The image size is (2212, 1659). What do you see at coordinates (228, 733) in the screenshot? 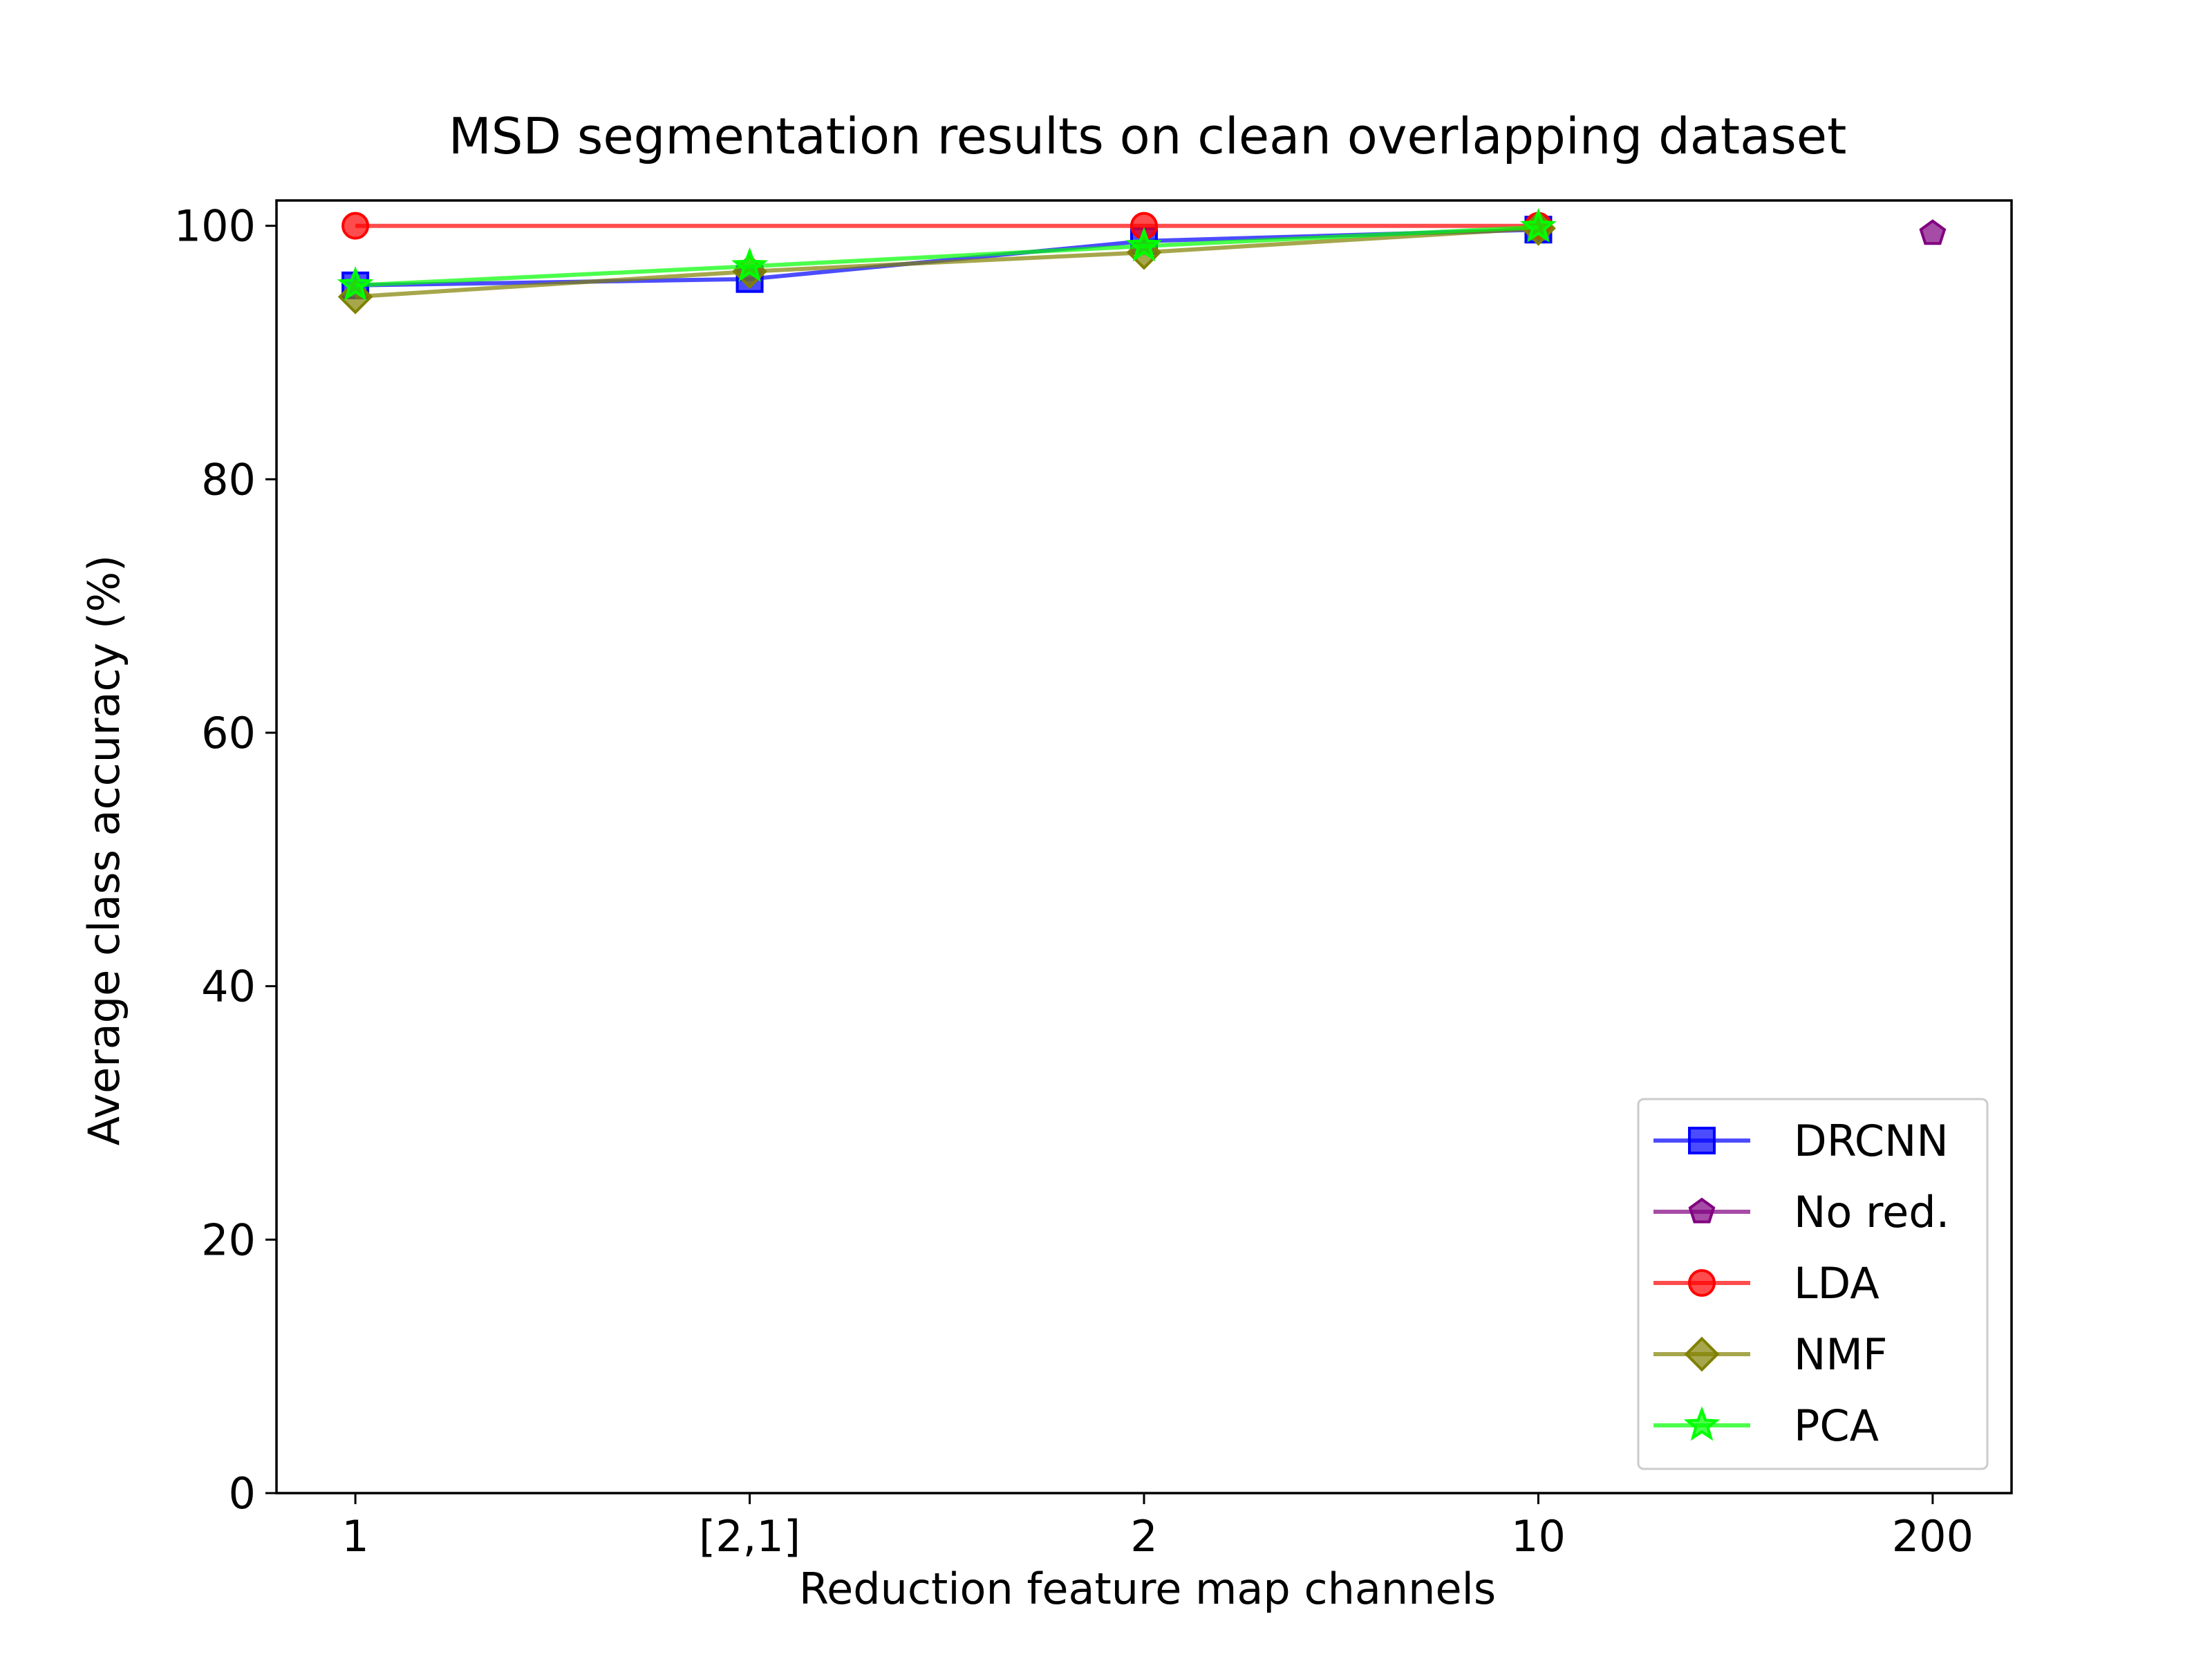
I see `y-tick-label: 60` at bounding box center [228, 733].